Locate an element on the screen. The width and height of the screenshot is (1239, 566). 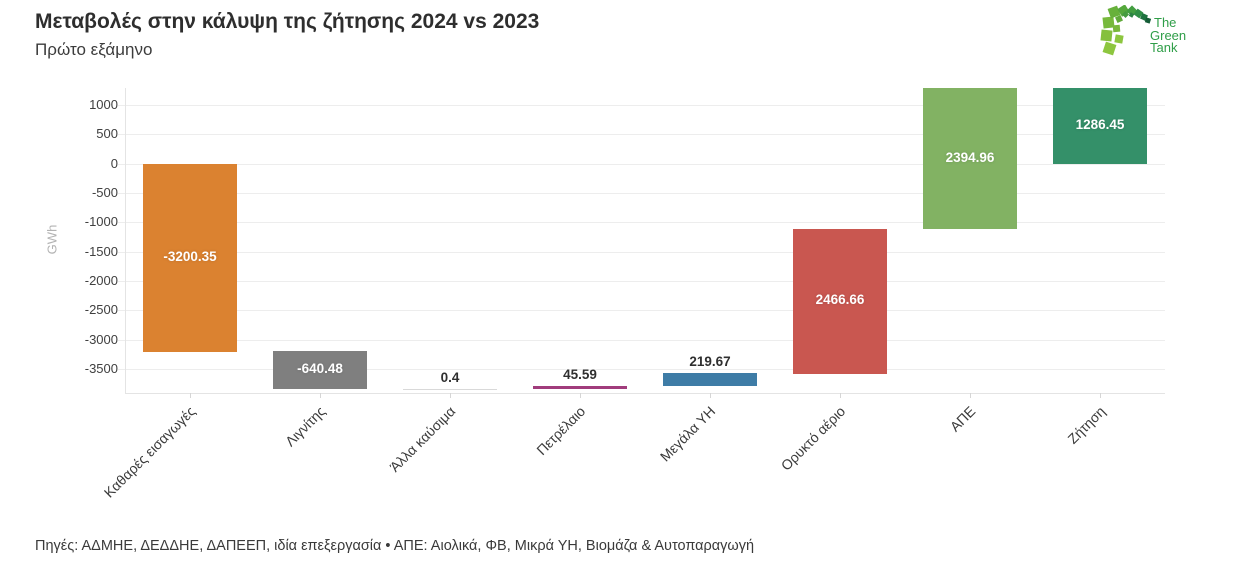
y-axis-line is located at coordinates (125, 240).